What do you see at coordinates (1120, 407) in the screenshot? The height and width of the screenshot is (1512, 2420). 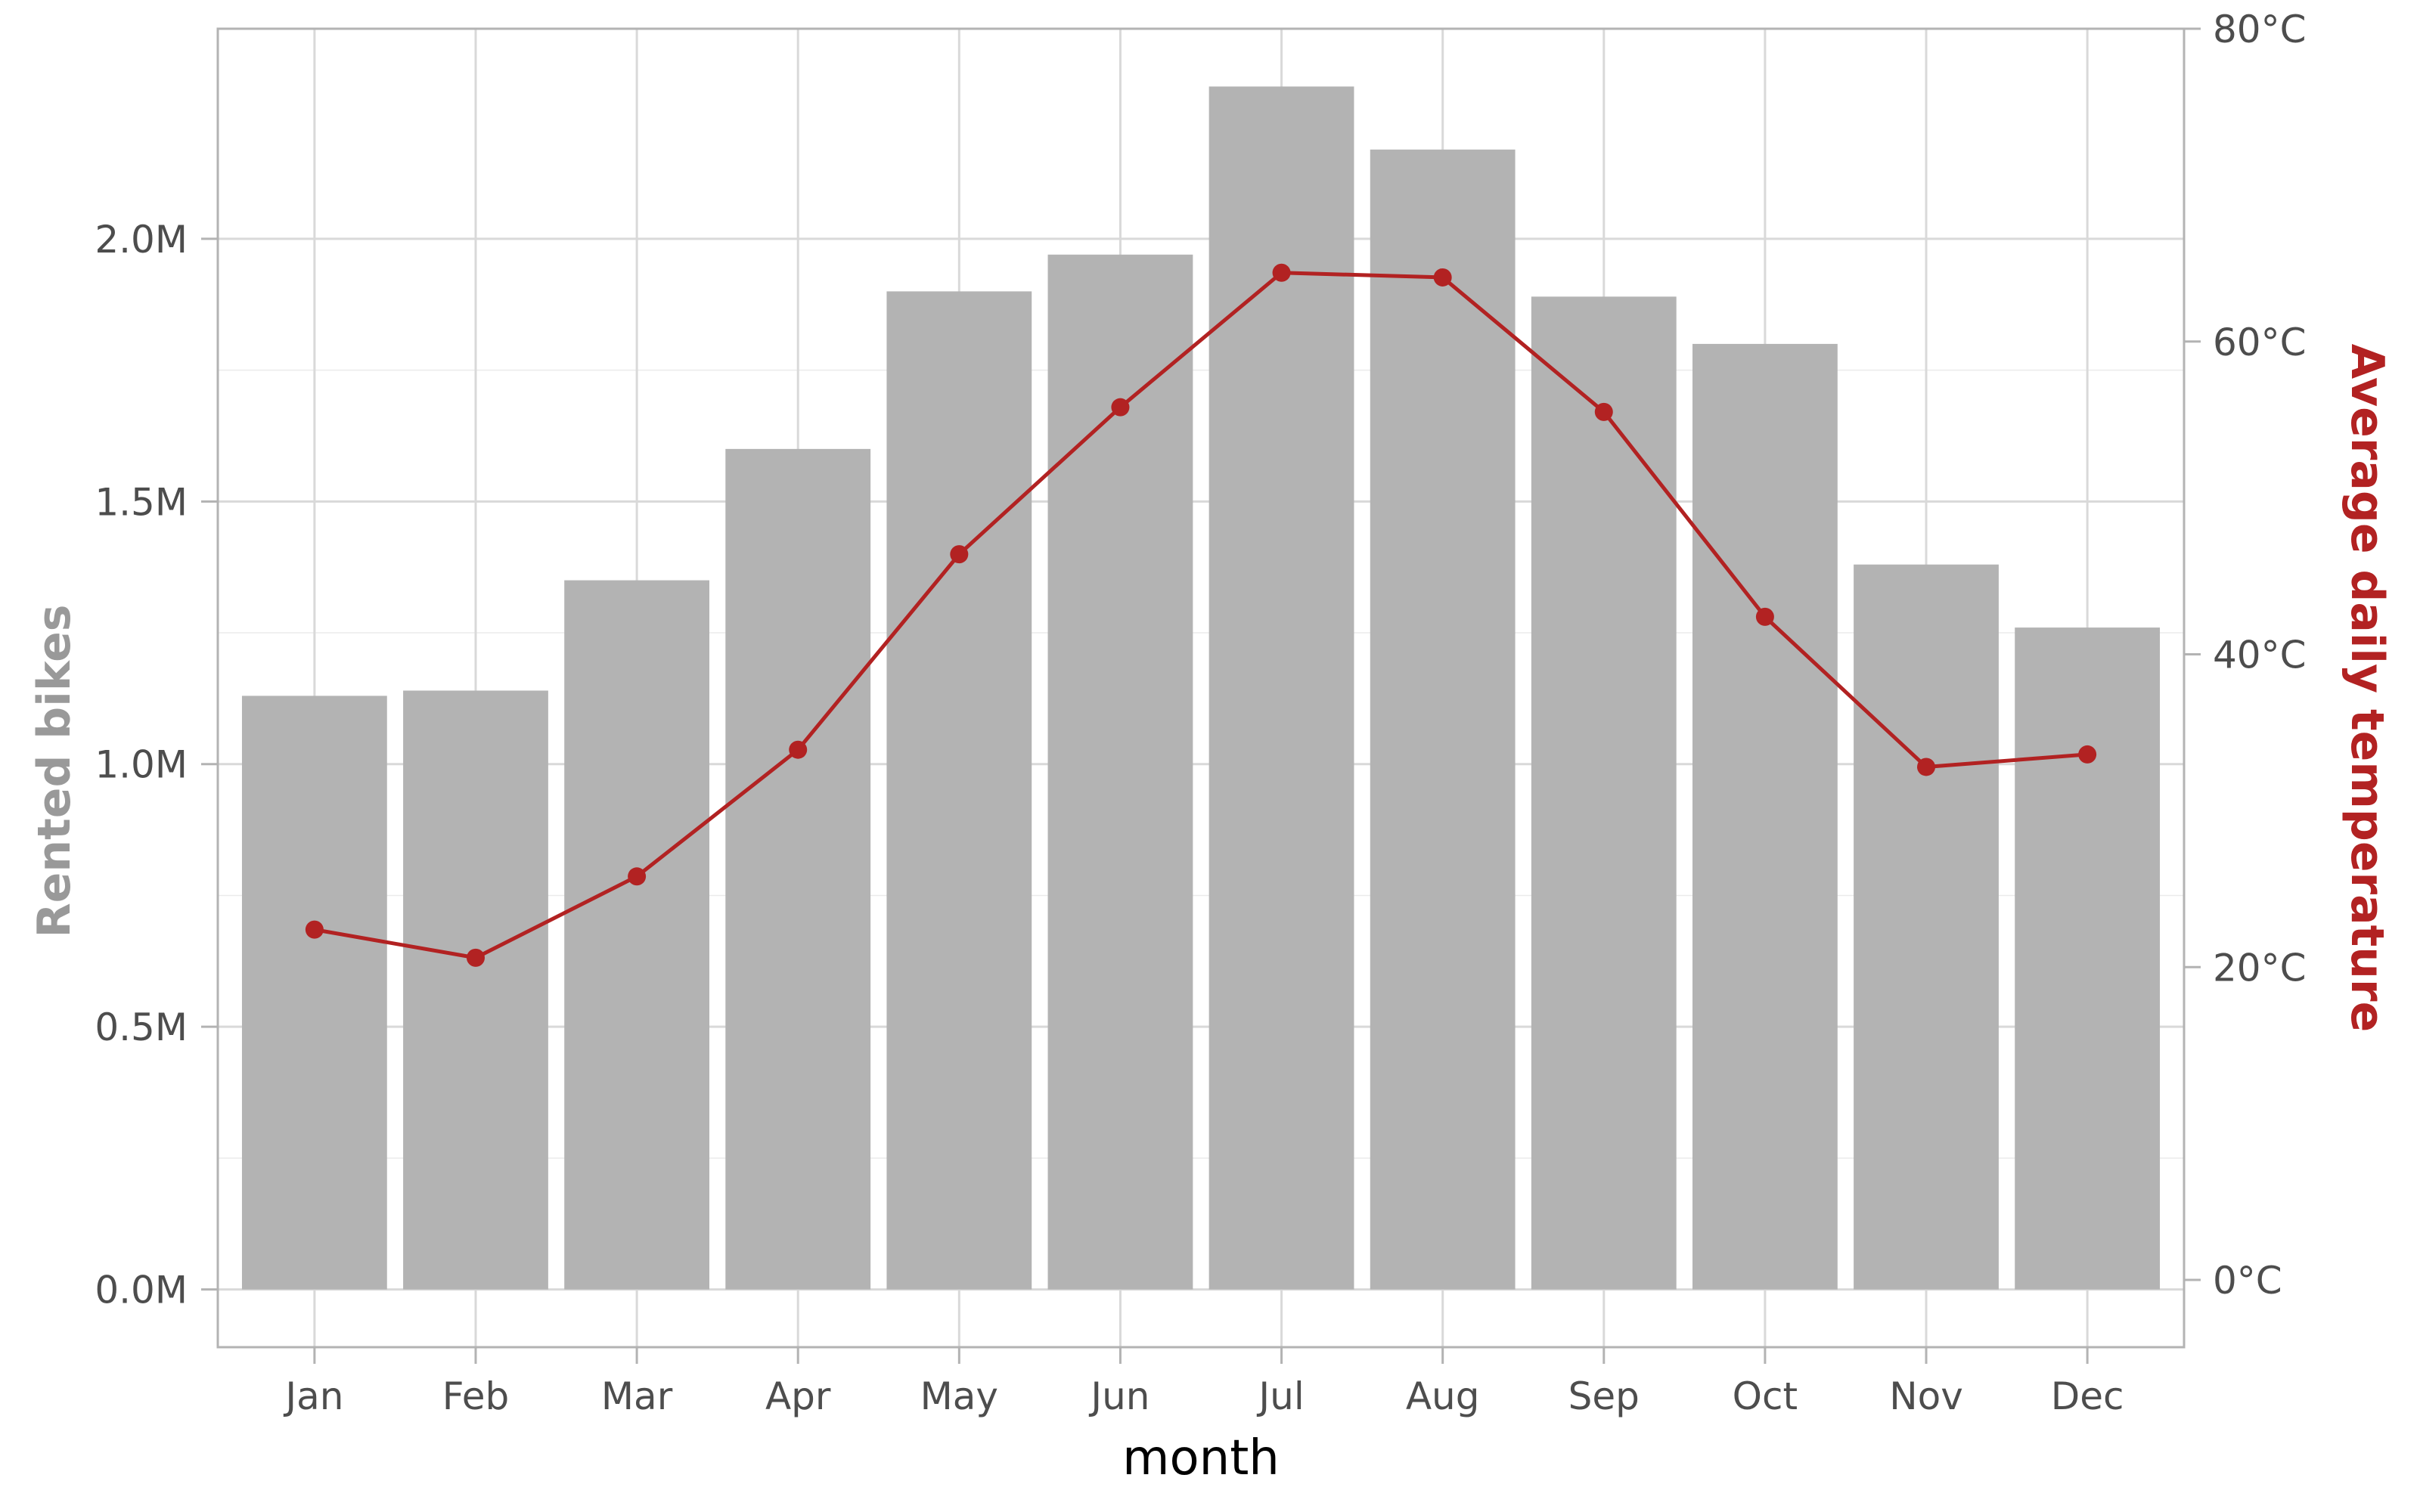 I see `temperature-point-jun` at bounding box center [1120, 407].